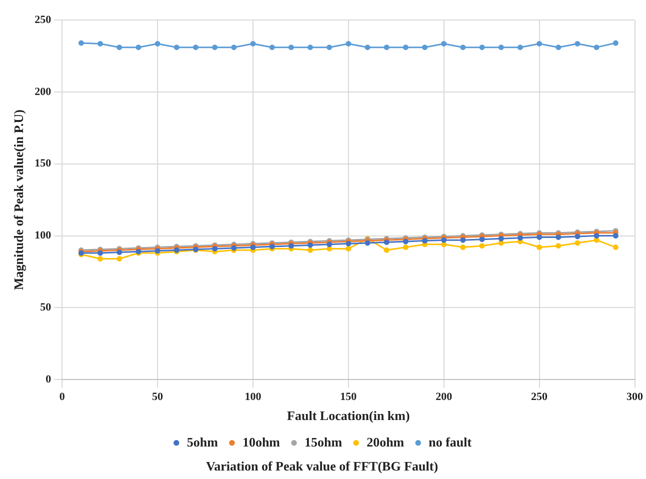 This screenshot has height=479, width=646. I want to click on legend-label: 20ohm, so click(385, 442).